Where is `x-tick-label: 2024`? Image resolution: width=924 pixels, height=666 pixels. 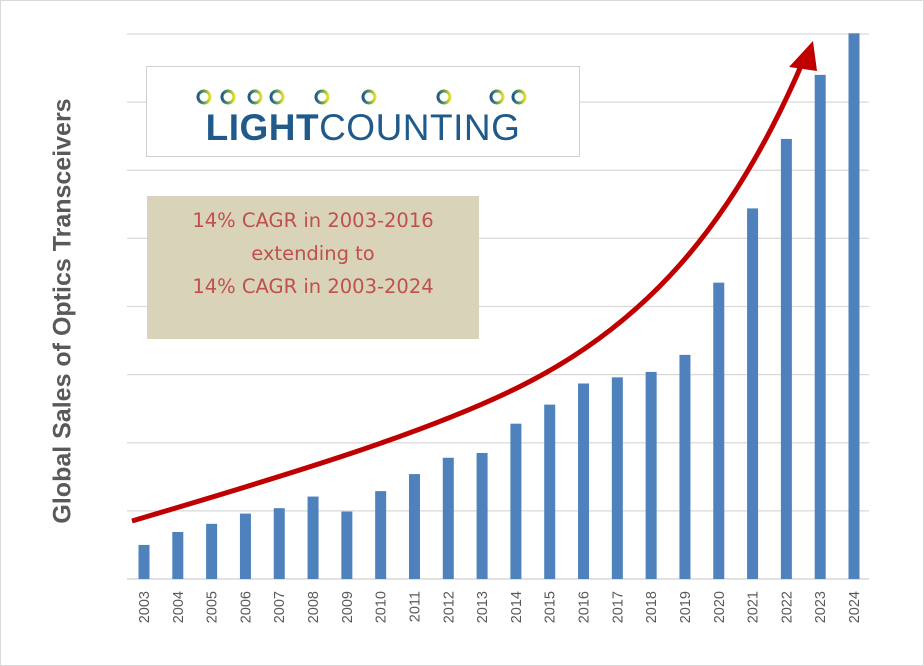
x-tick-label: 2024 is located at coordinates (855, 607).